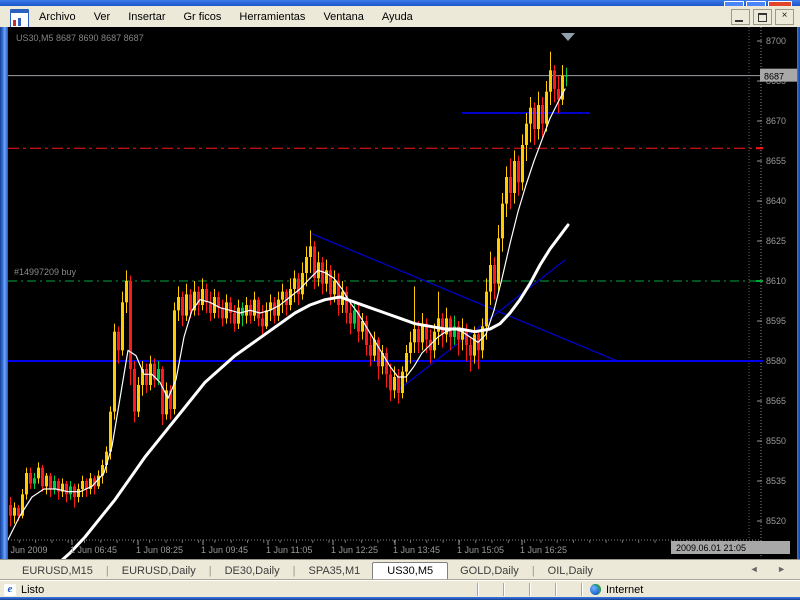  I want to click on price-tick-label: 8595, so click(776, 321).